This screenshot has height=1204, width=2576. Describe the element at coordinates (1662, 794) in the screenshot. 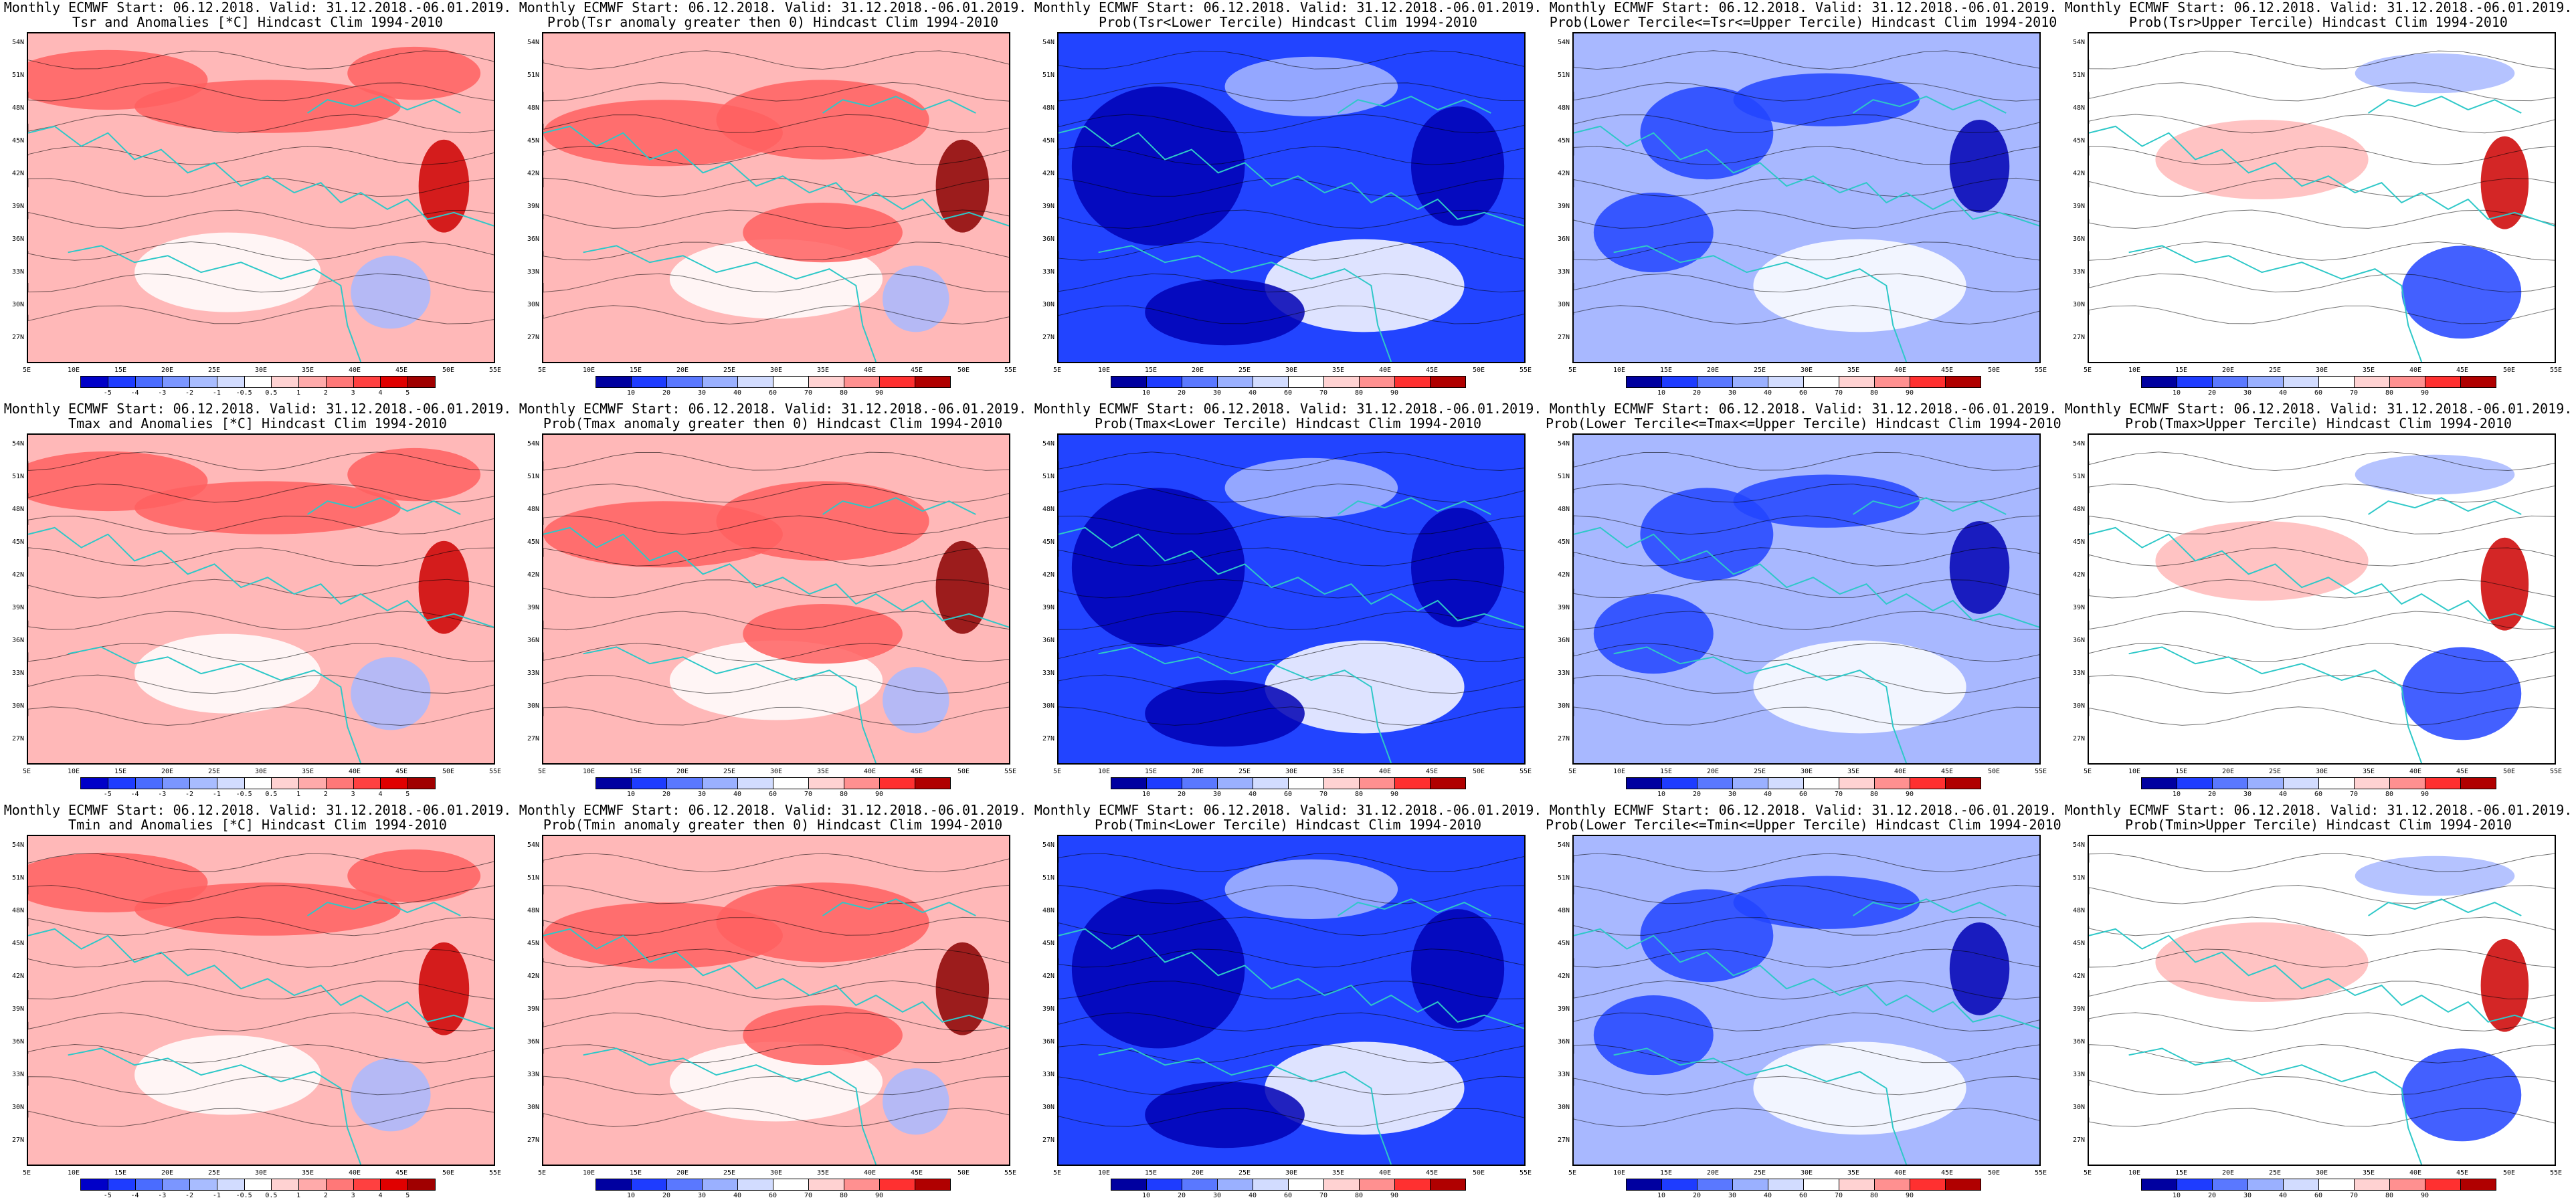

I see `colorbar-tick-label: 10` at that location.